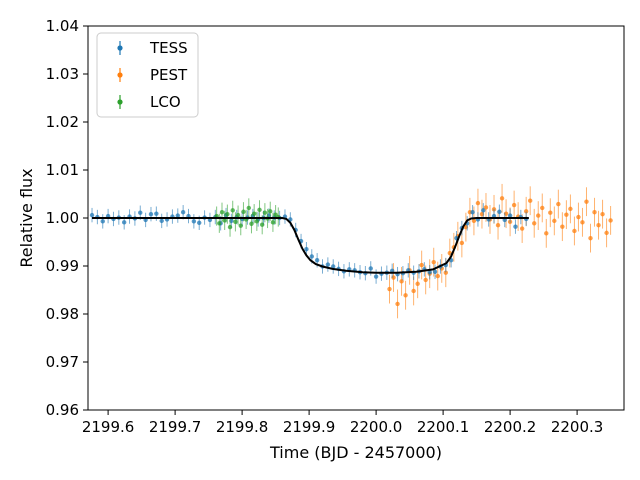 This screenshot has height=480, width=640. I want to click on legend-marker-pest, so click(120, 75).